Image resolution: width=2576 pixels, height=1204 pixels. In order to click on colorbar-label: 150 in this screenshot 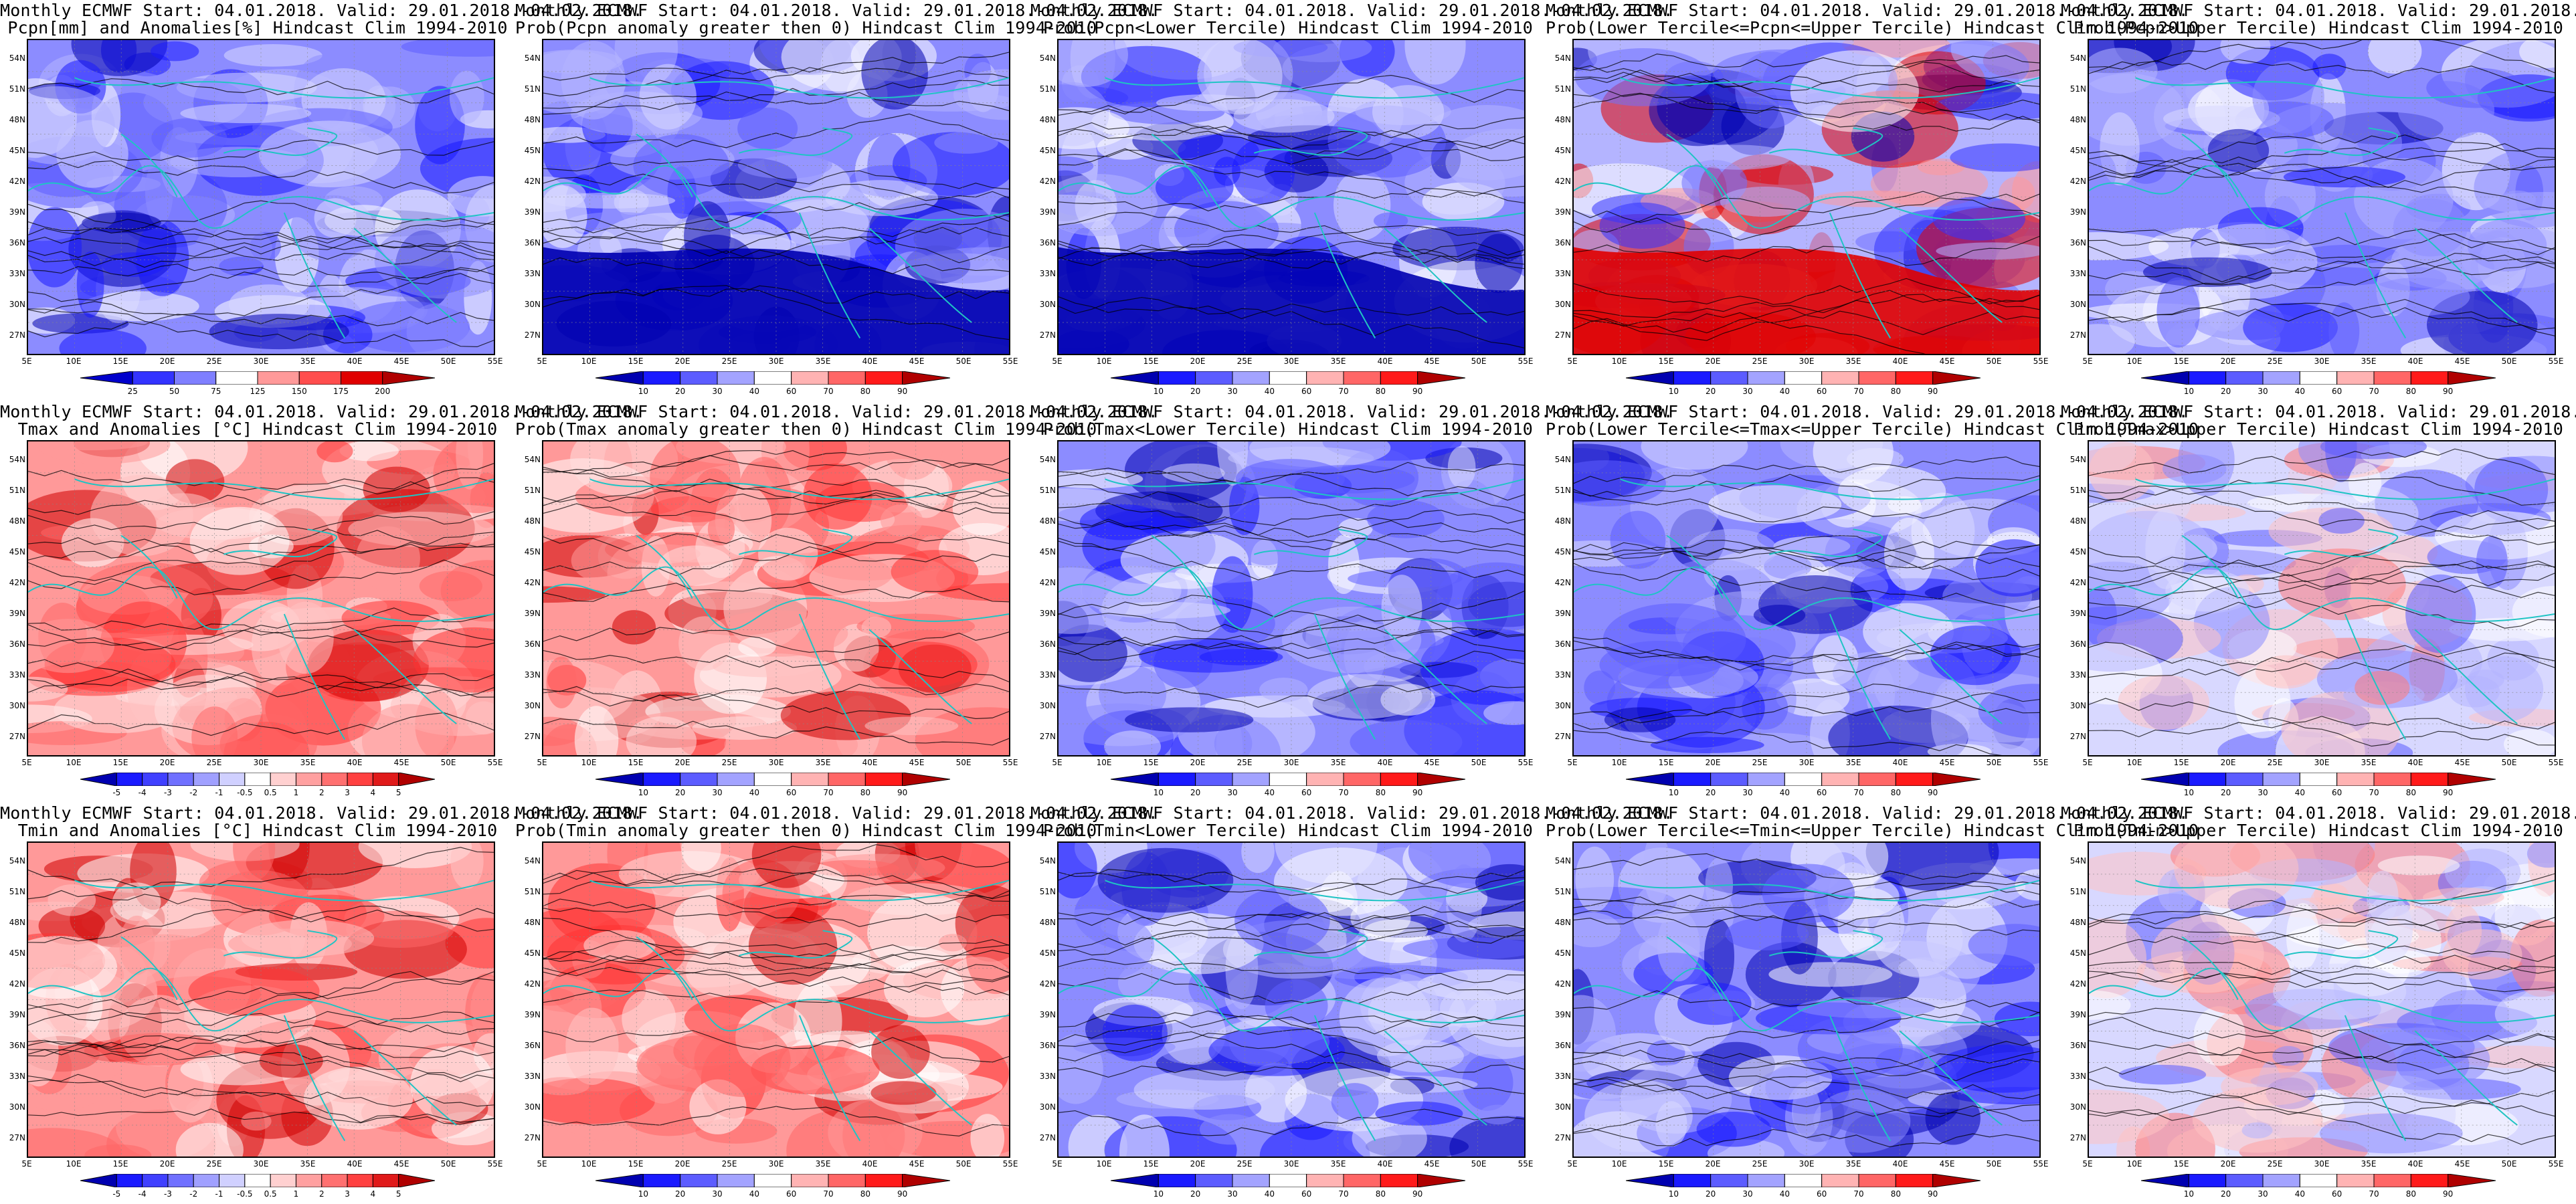, I will do `click(299, 391)`.